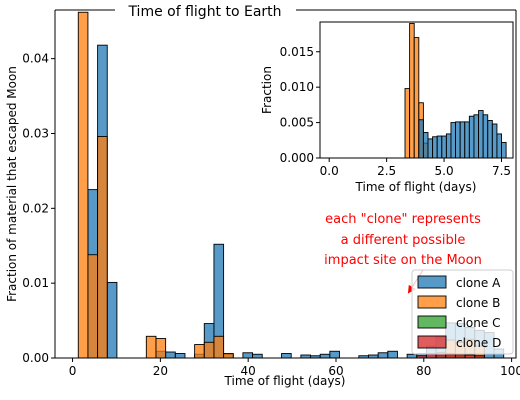 This screenshot has height=400, width=520. Describe the element at coordinates (35, 358) in the screenshot. I see `main-y-tick-label: 0.00` at that location.